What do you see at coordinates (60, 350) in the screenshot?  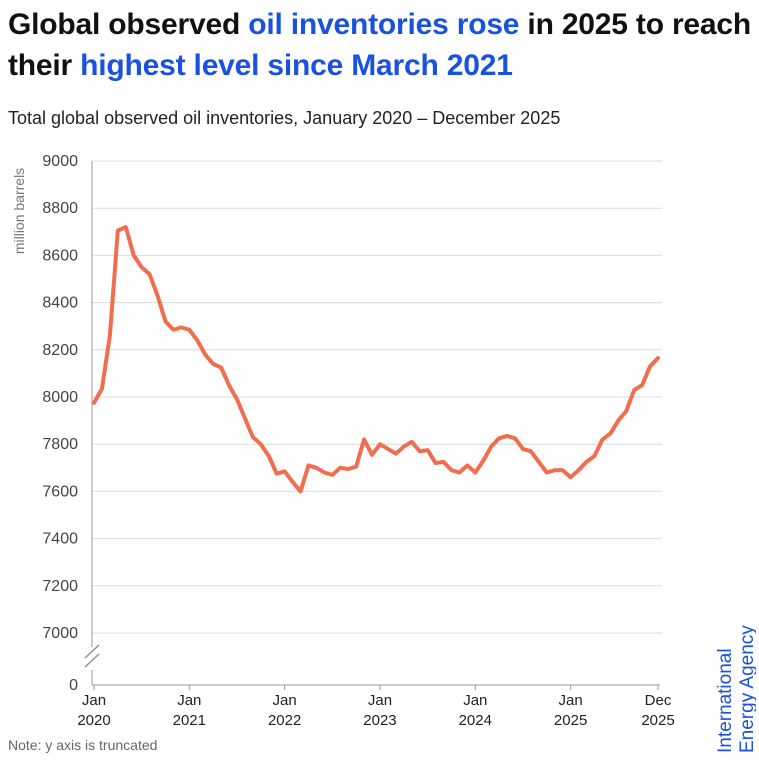 I see `y-tick-label: 8200` at bounding box center [60, 350].